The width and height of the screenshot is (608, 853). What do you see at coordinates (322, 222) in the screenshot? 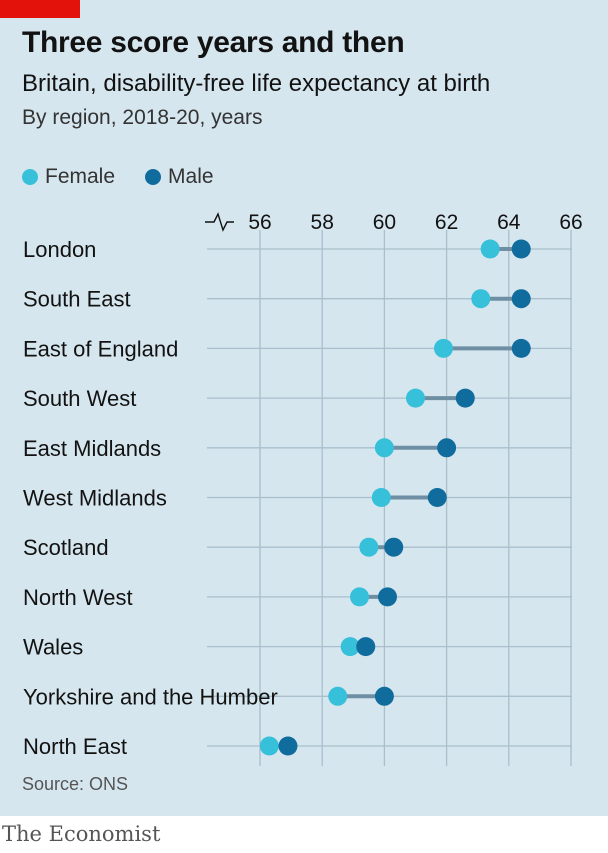
I see `x-tick-label-58: 58` at bounding box center [322, 222].